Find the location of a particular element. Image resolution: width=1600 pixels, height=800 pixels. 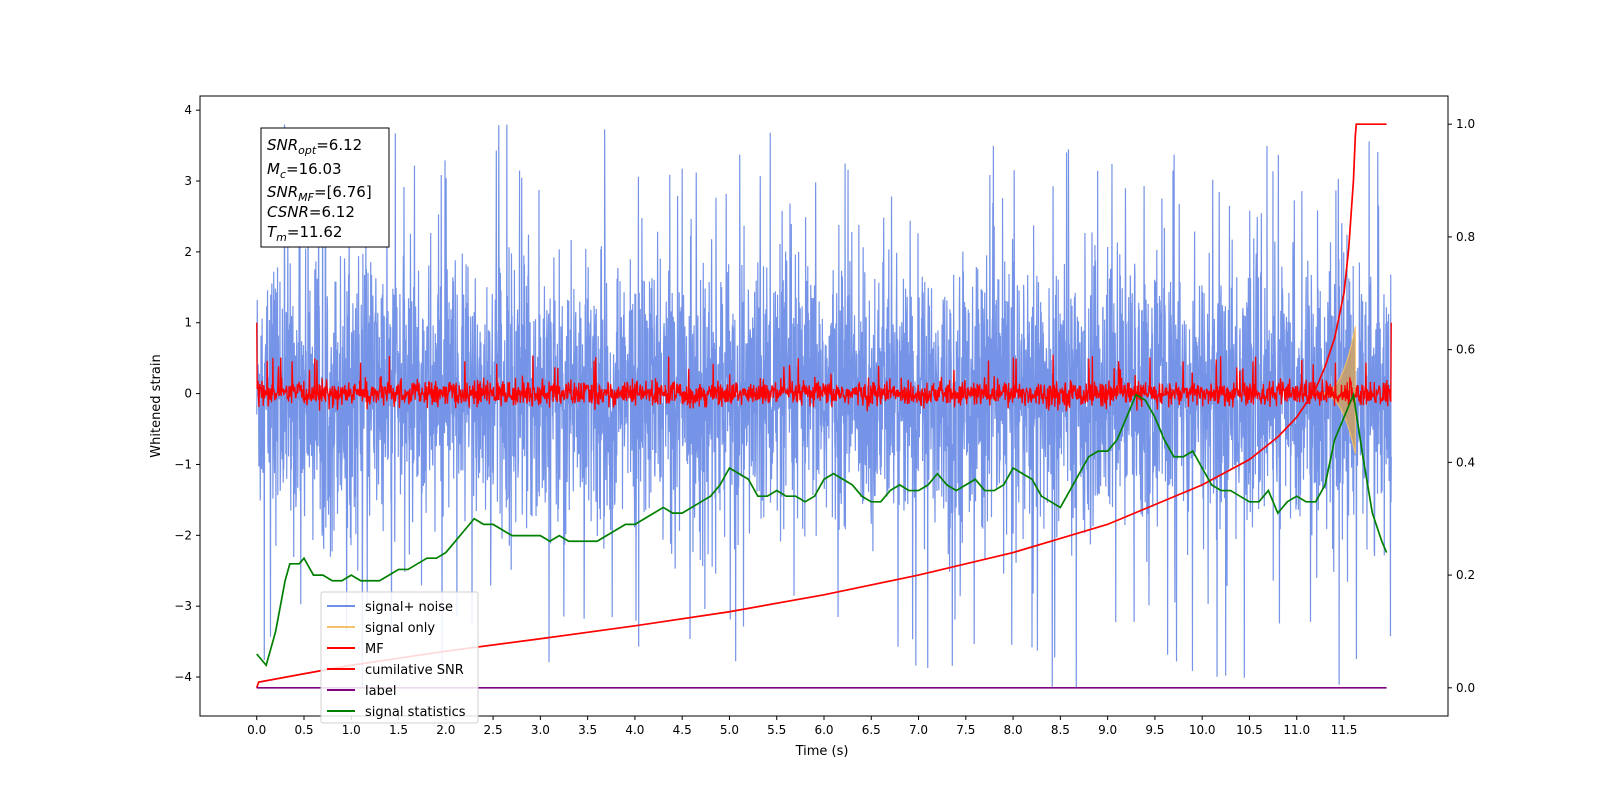

mf-series is located at coordinates (824, 367).